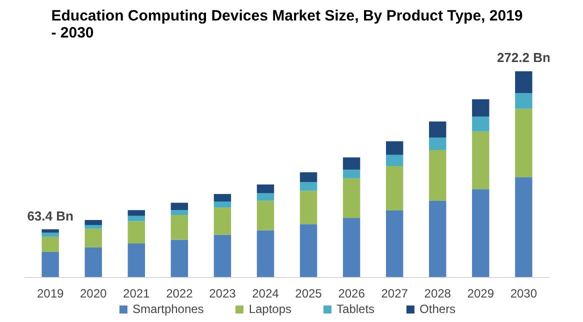 This screenshot has width=583, height=322. I want to click on legend-label: Laptops, so click(270, 309).